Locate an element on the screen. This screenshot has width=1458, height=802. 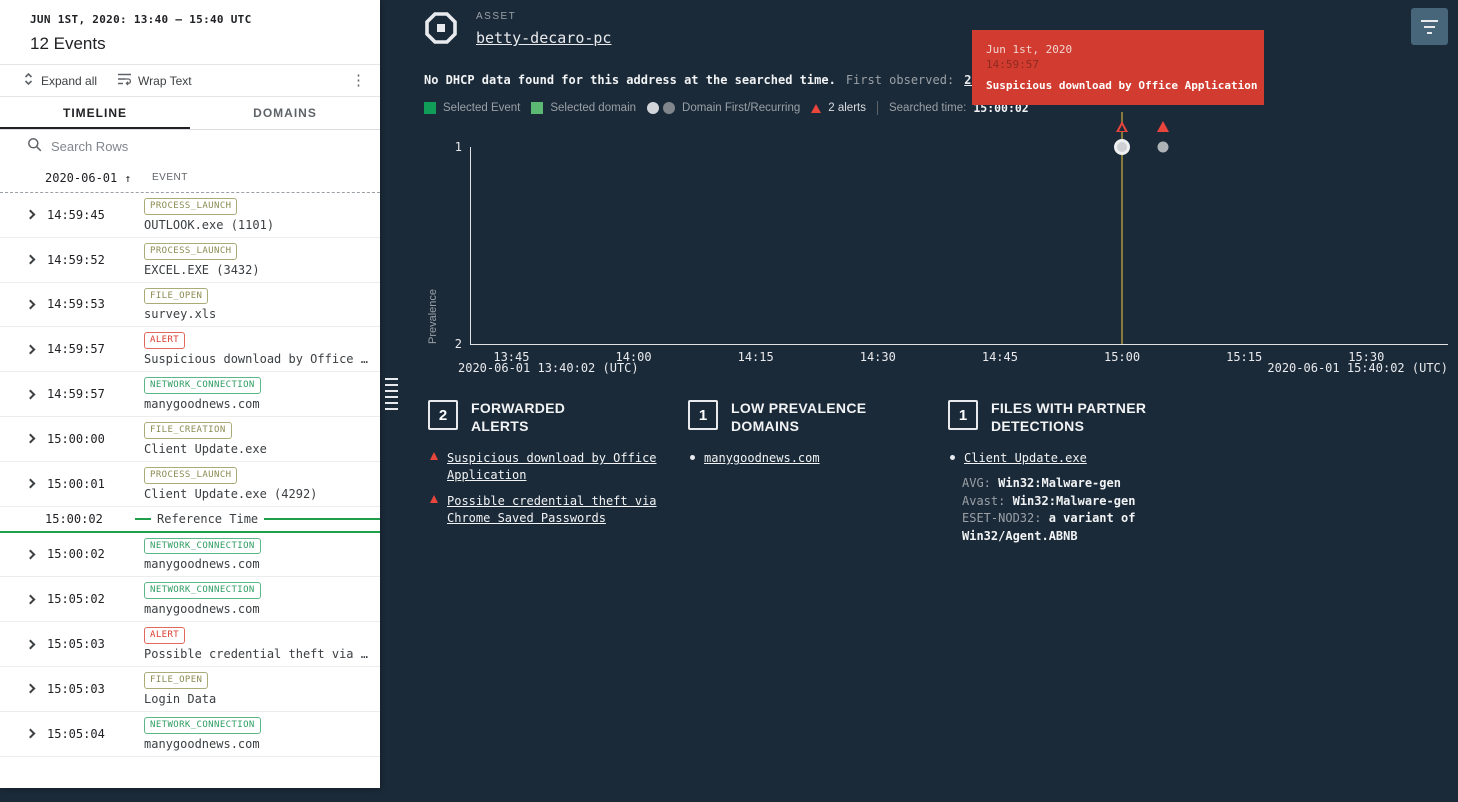
asset-name-link: betty-decaro-pc is located at coordinates (544, 38).